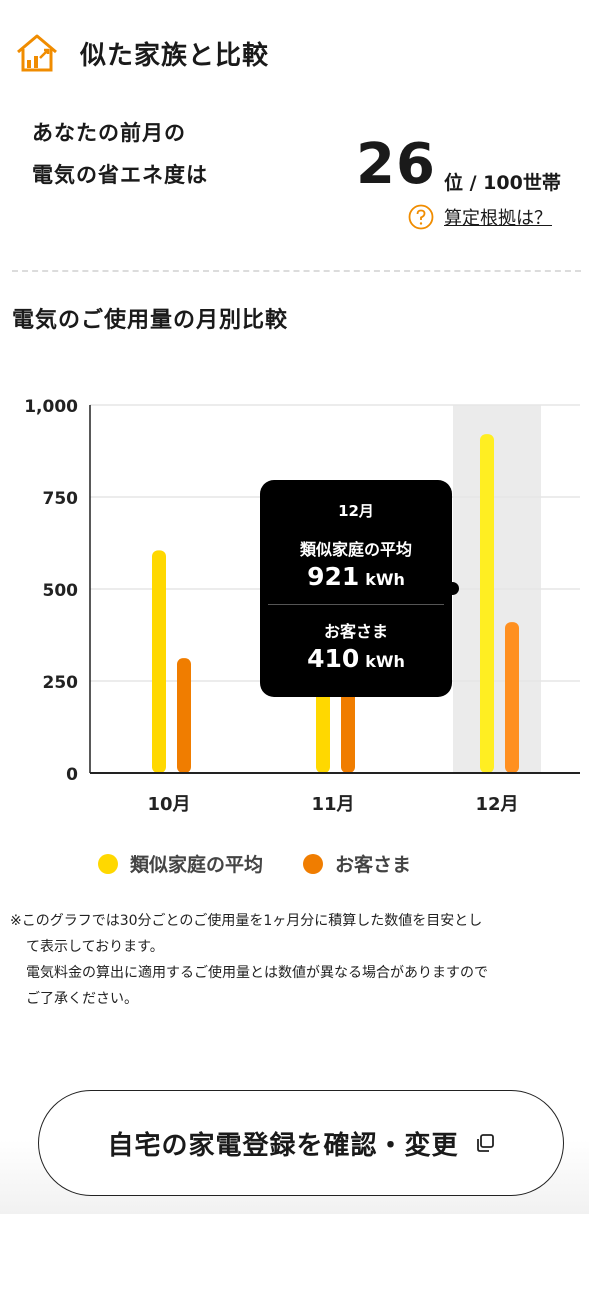  I want to click on chart-tooltip: 12月 類似家庭の平均 921 kWh お客さま 410 kWh, so click(356, 588).